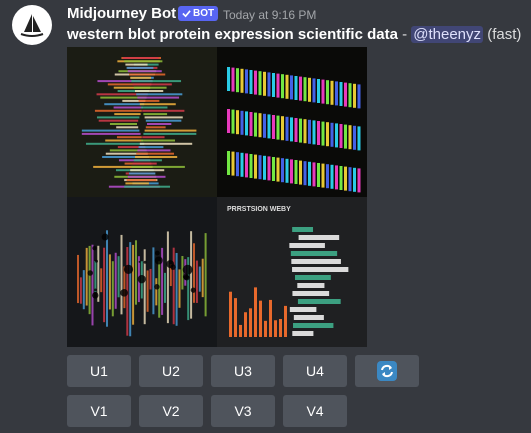  What do you see at coordinates (171, 411) in the screenshot?
I see `action-button: V2` at bounding box center [171, 411].